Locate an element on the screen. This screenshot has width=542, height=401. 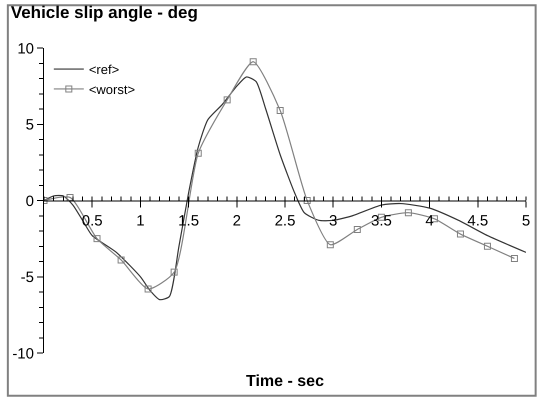
x-axis-title: Time - sec is located at coordinates (285, 381).